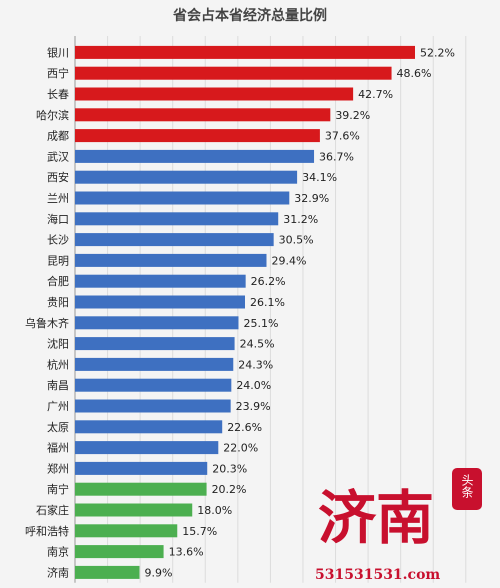  I want to click on category-label: 福州, so click(58, 448).